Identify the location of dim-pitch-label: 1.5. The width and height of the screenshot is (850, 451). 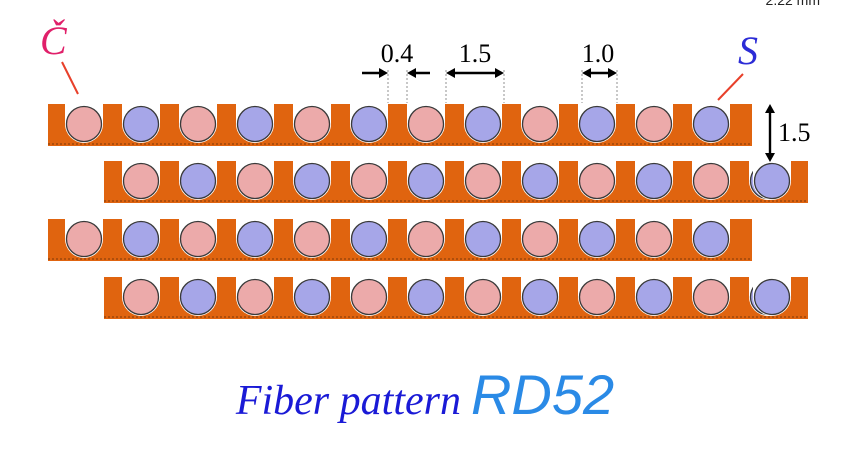
(475, 53).